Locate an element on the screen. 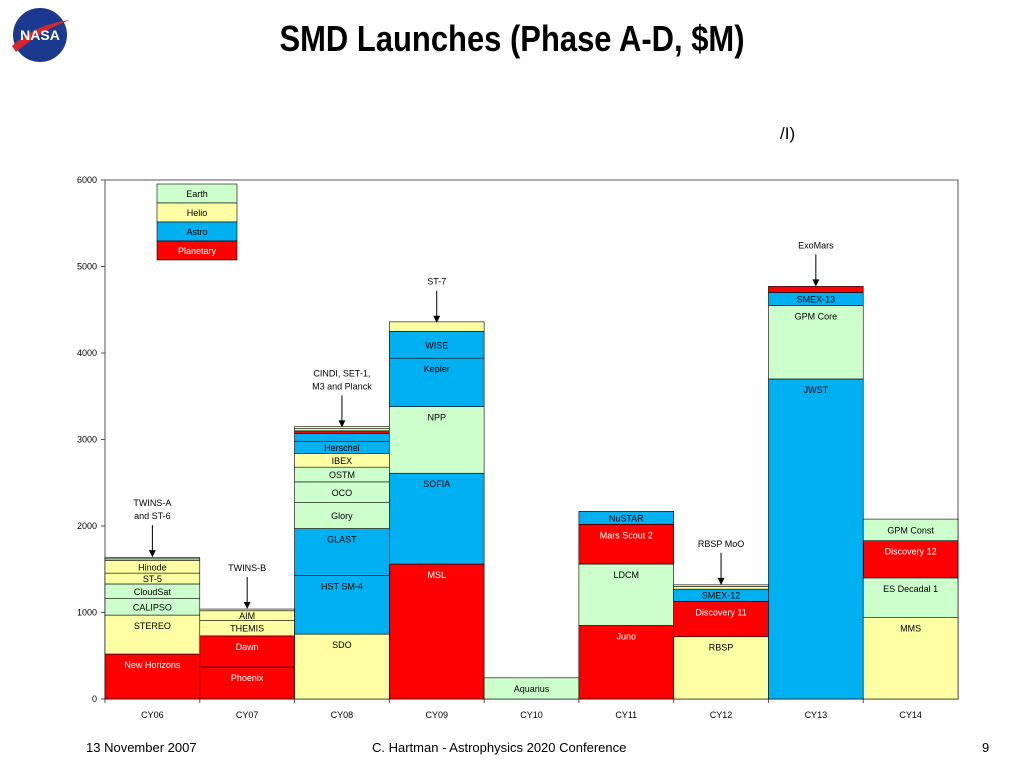 This screenshot has height=768, width=1024. footer-page-number: 9 is located at coordinates (986, 747).